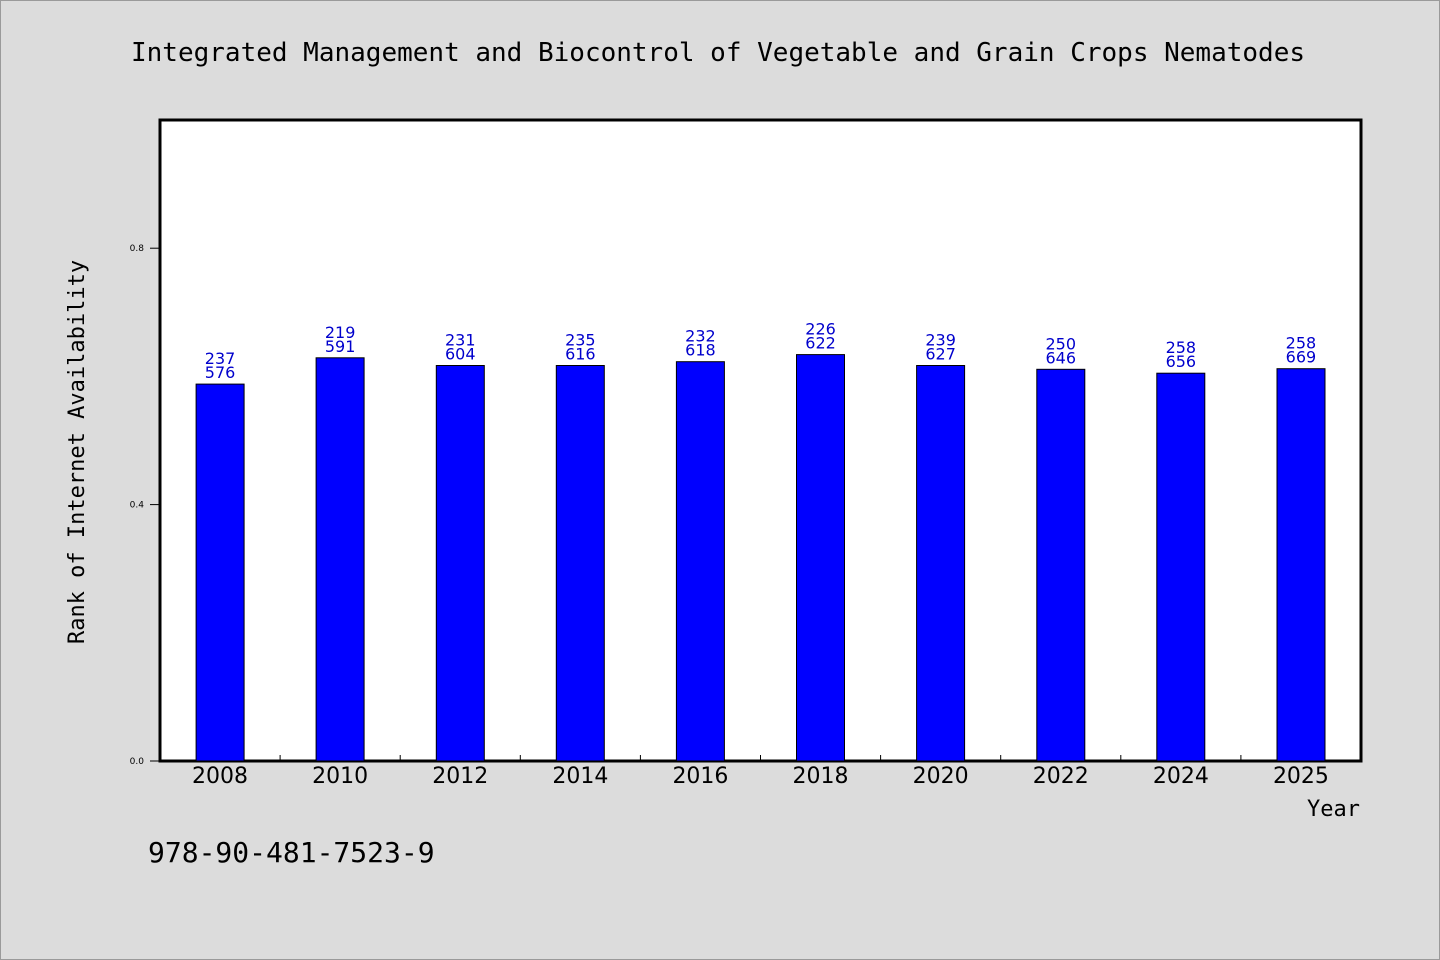 Image resolution: width=1440 pixels, height=960 pixels. What do you see at coordinates (1060, 343) in the screenshot?
I see `data-label-top-2022: 250` at bounding box center [1060, 343].